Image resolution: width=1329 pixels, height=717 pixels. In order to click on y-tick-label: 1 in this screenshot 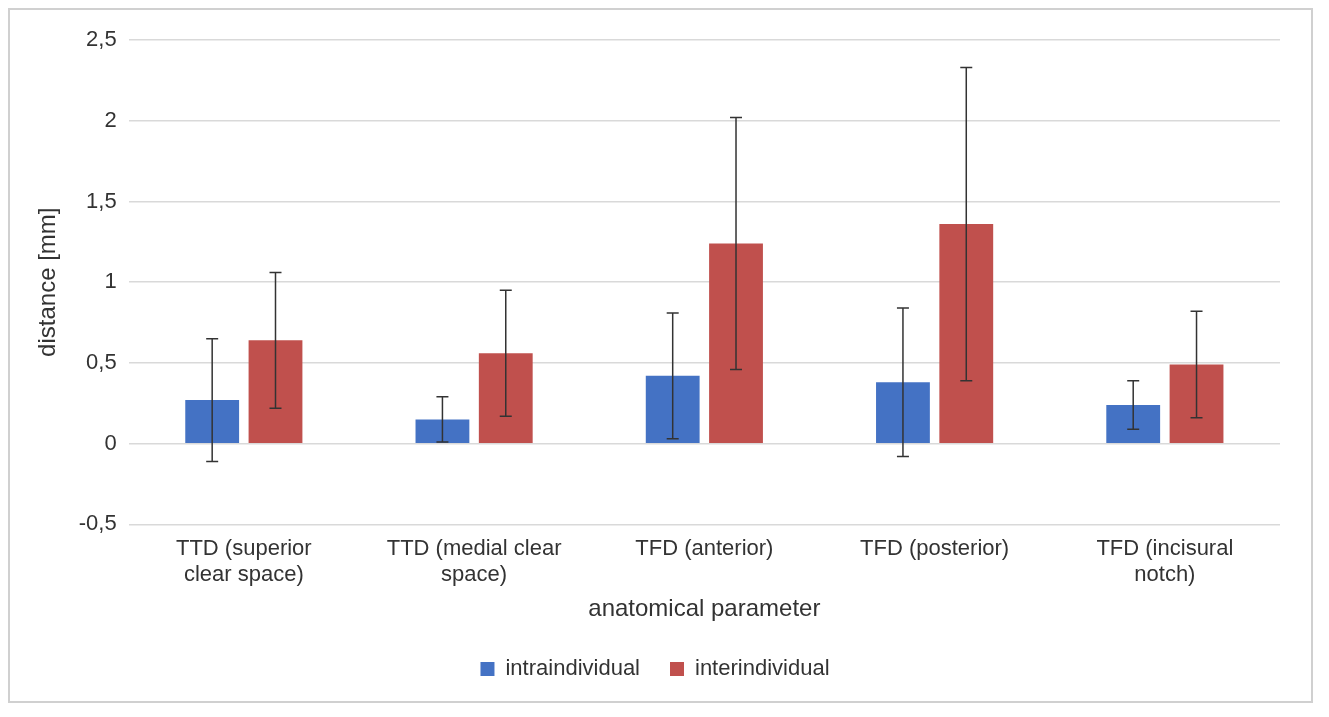, I will do `click(110, 281)`.